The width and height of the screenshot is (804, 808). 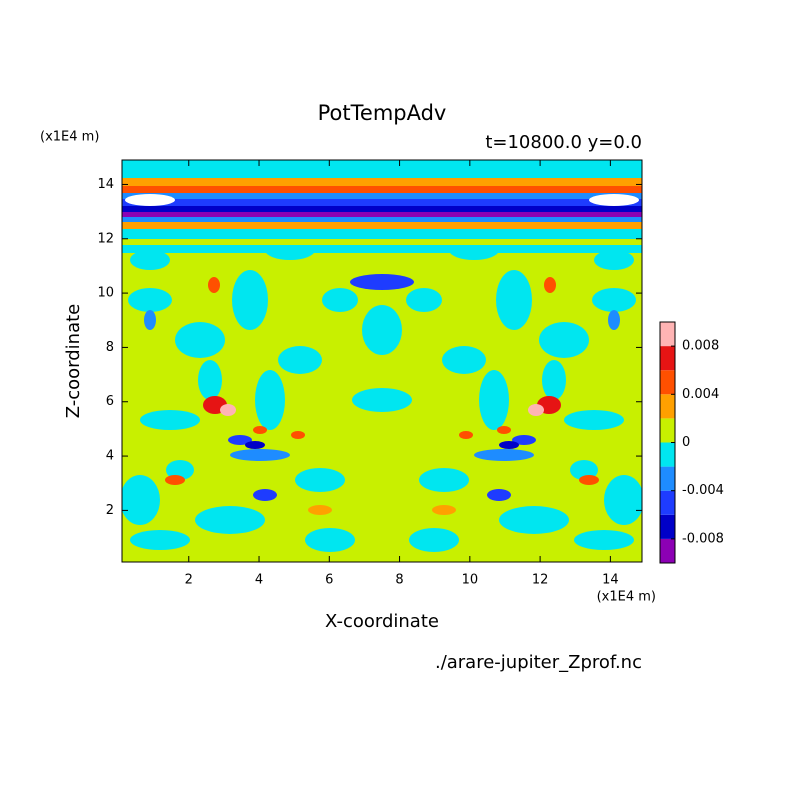 What do you see at coordinates (110, 510) in the screenshot?
I see `y-tick-label: 2` at bounding box center [110, 510].